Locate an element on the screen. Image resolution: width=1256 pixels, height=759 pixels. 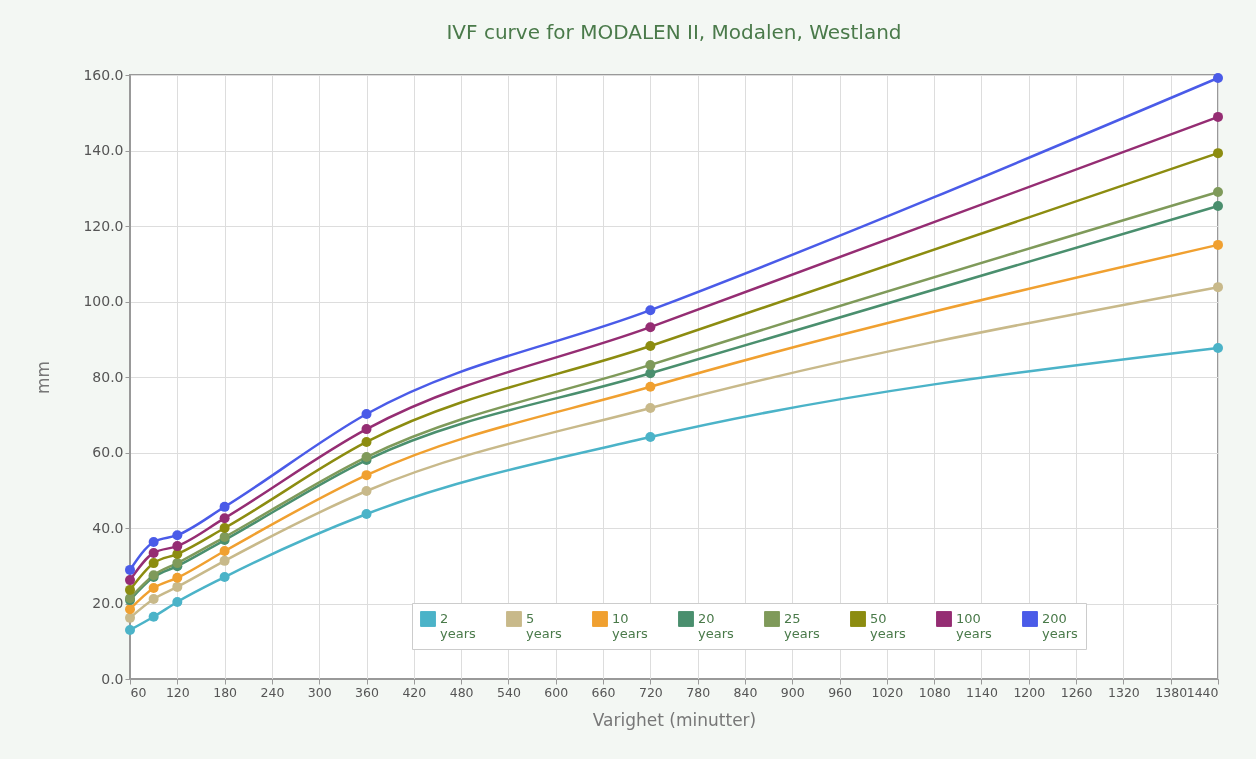
x-tick-label: 360 is located at coordinates (367, 692).